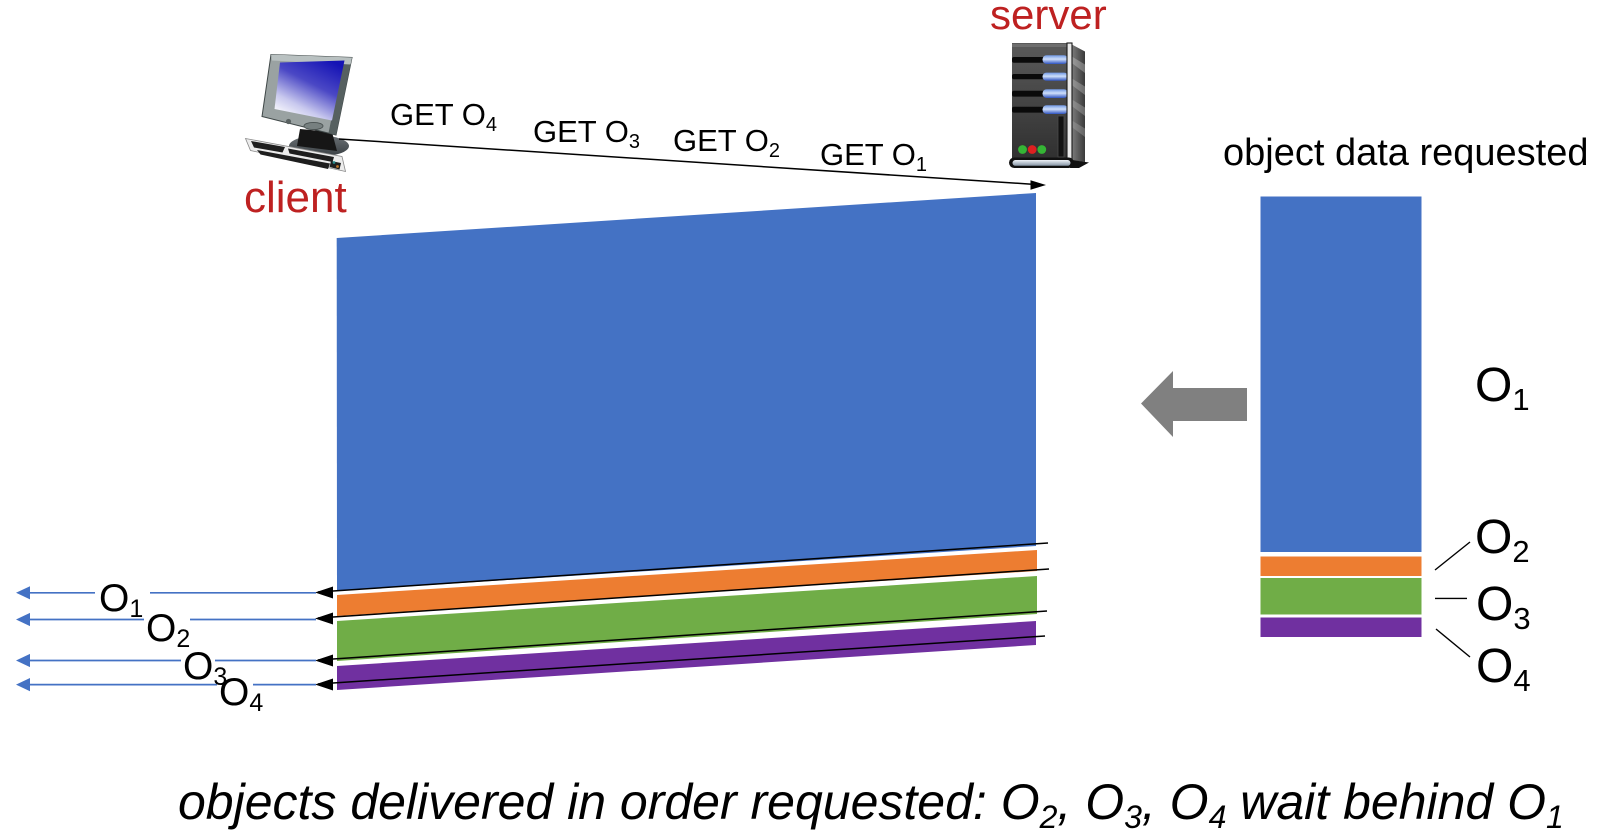  What do you see at coordinates (586, 133) in the screenshot?
I see `svg-text: GET O3` at bounding box center [586, 133].